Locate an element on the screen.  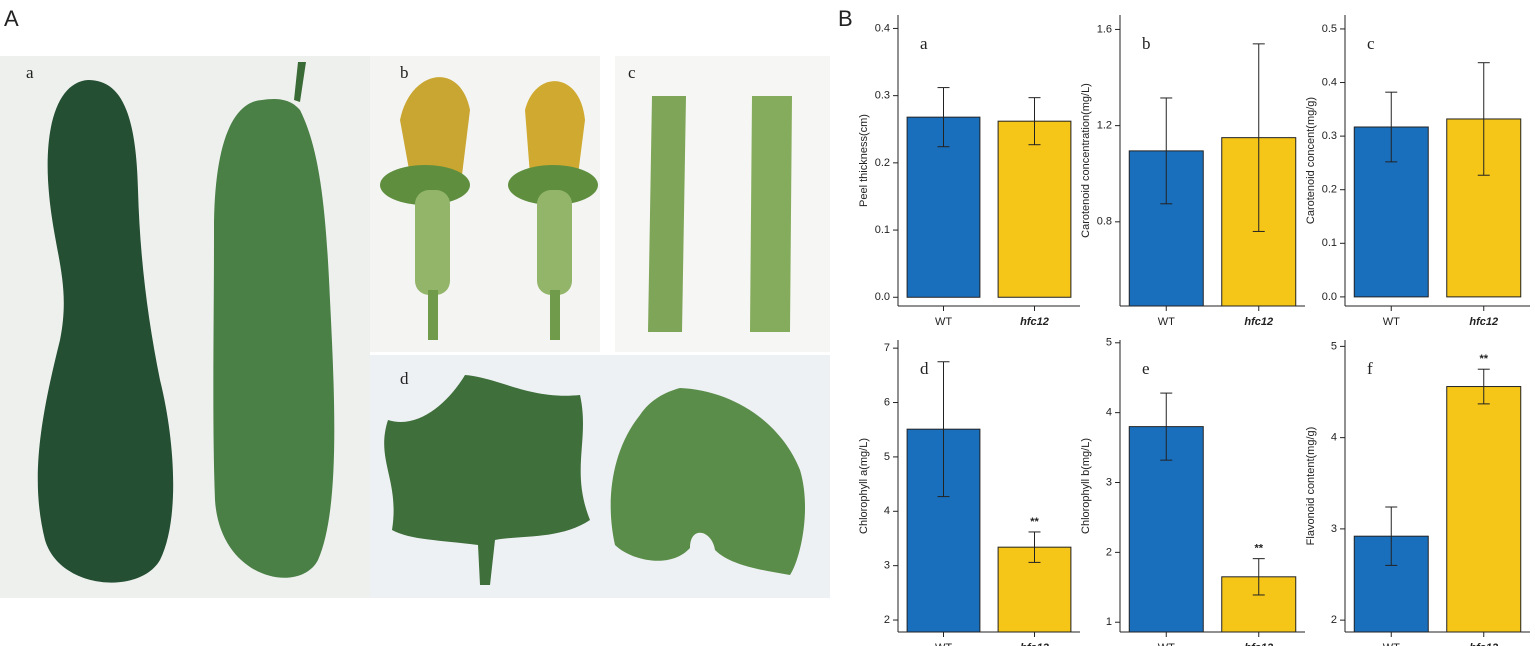
photo-bg is located at coordinates (722, 204).